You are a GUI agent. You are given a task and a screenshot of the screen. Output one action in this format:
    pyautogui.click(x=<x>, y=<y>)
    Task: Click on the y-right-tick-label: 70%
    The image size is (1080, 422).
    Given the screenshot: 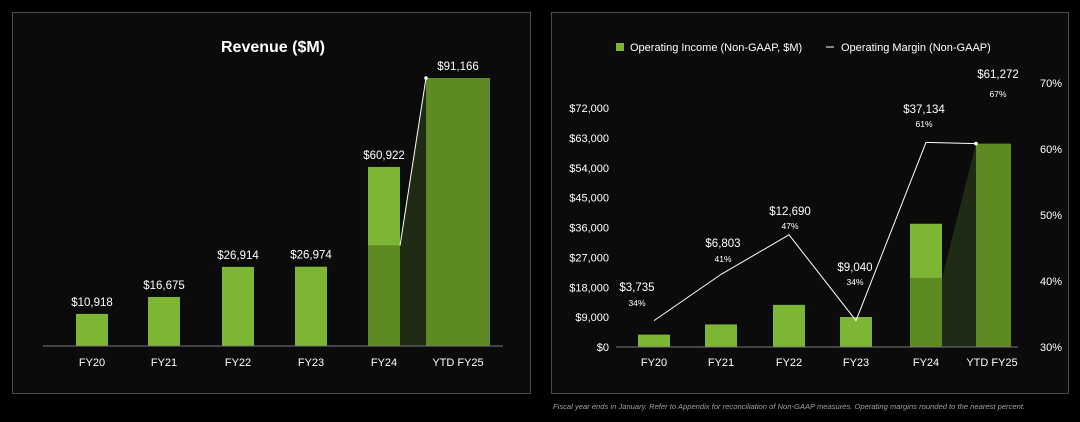 What is the action you would take?
    pyautogui.click(x=1051, y=84)
    